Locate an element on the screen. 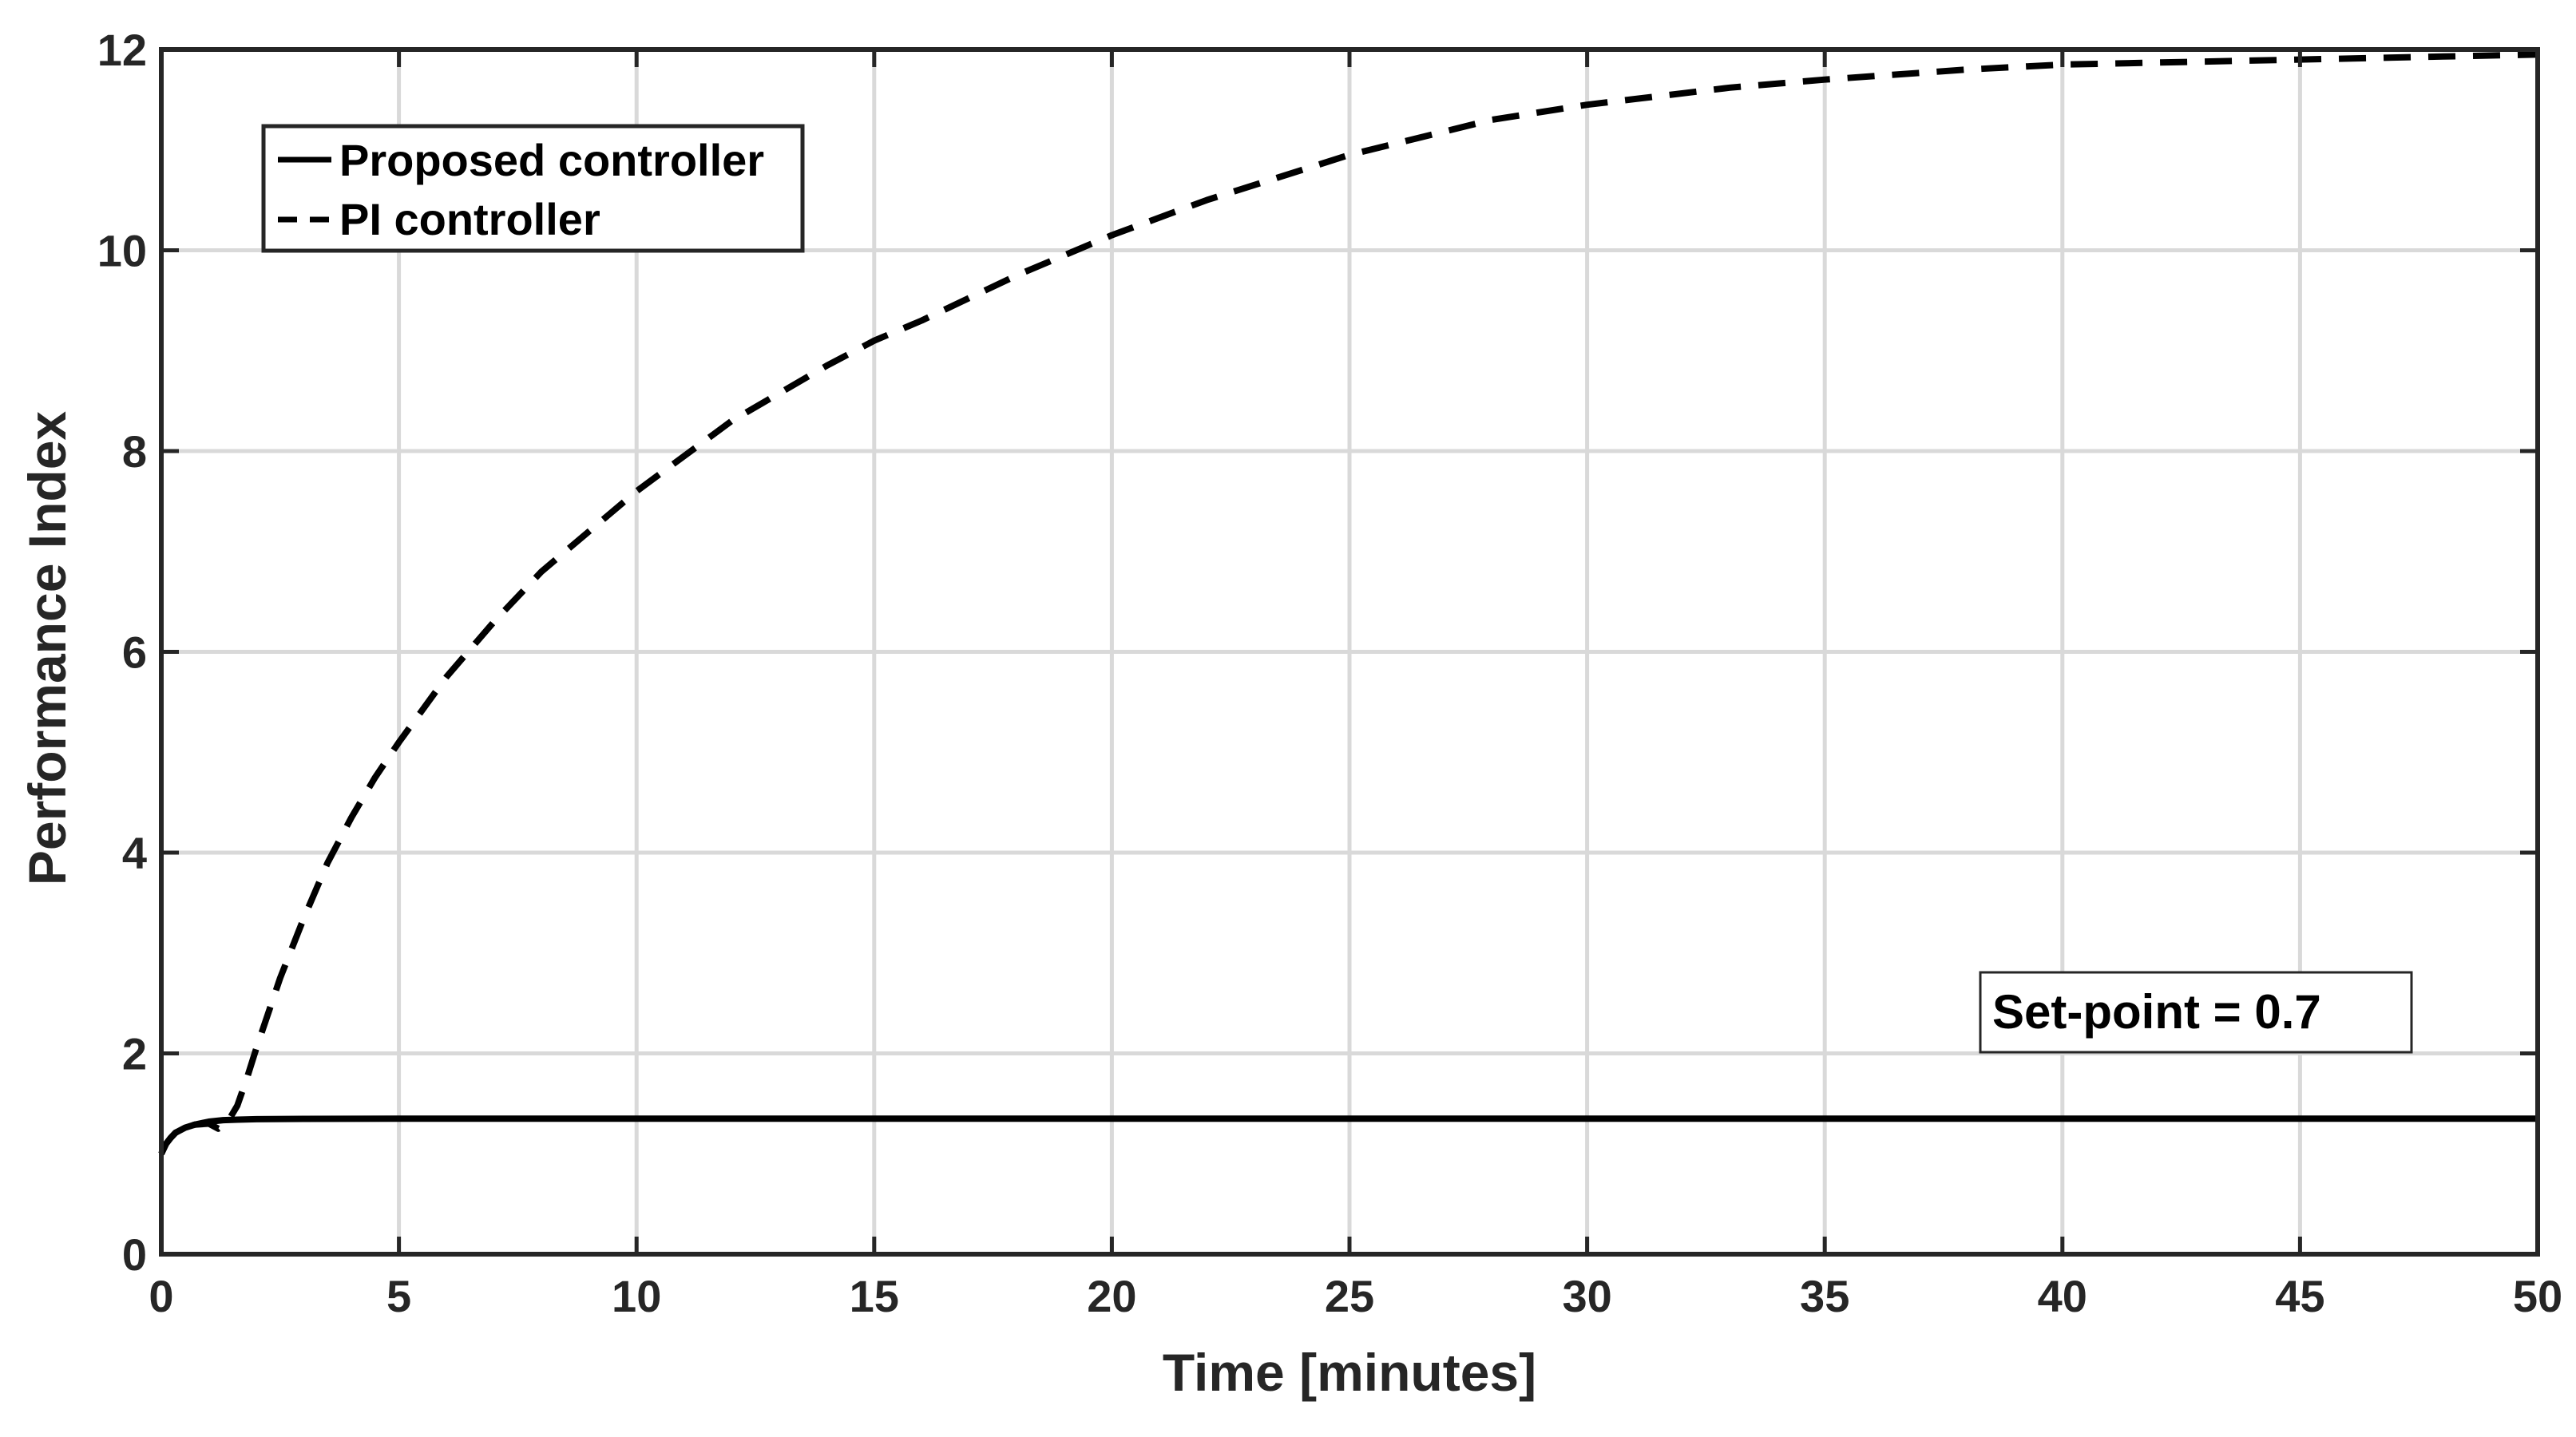 Image resolution: width=2576 pixels, height=1437 pixels. y-tick-label: 10 is located at coordinates (122, 251).